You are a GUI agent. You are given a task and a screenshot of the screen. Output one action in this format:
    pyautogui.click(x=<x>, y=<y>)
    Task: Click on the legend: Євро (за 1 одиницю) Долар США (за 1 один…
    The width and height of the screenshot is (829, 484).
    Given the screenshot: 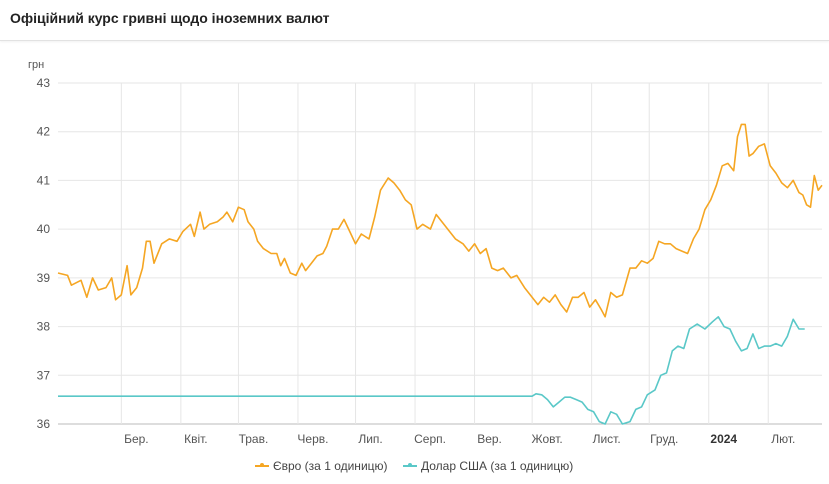 What is the action you would take?
    pyautogui.click(x=414, y=468)
    